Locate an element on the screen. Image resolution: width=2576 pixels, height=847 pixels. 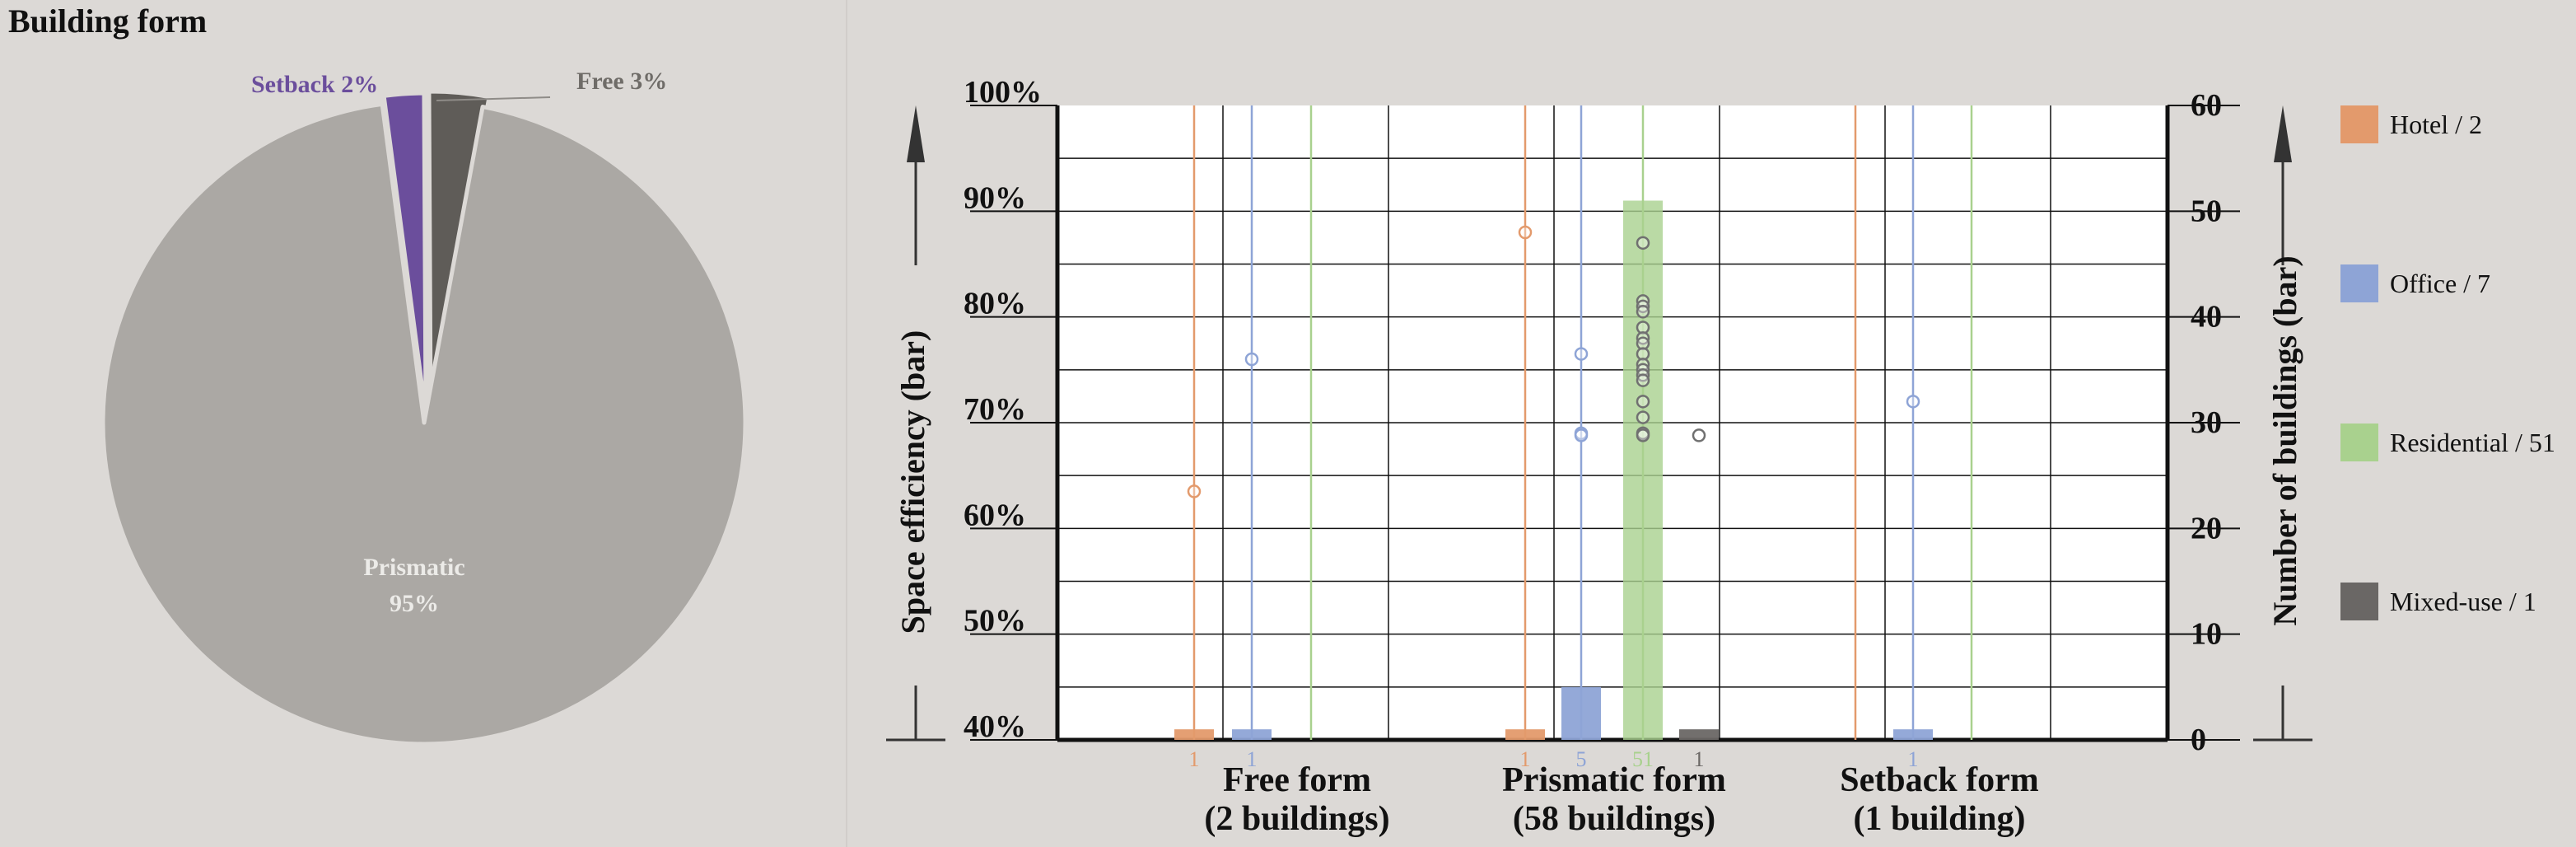
group-label-line1: Prismatic form is located at coordinates (1614, 780).